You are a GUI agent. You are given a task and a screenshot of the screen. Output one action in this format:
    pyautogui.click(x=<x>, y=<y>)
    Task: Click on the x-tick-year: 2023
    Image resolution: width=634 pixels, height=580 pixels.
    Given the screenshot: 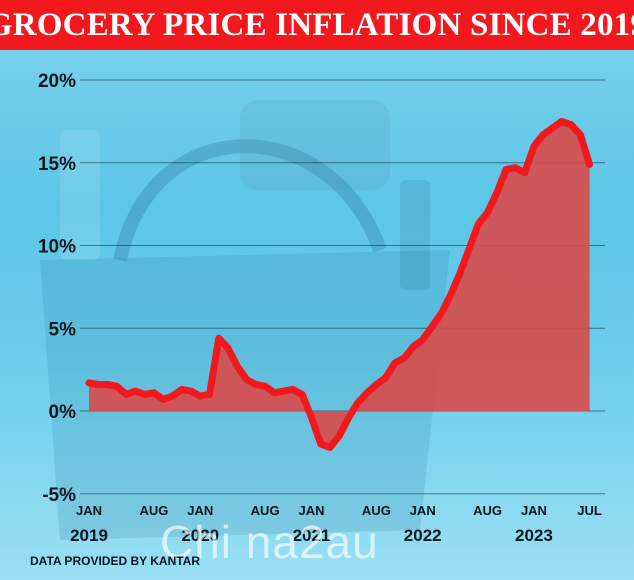 What is the action you would take?
    pyautogui.click(x=534, y=535)
    